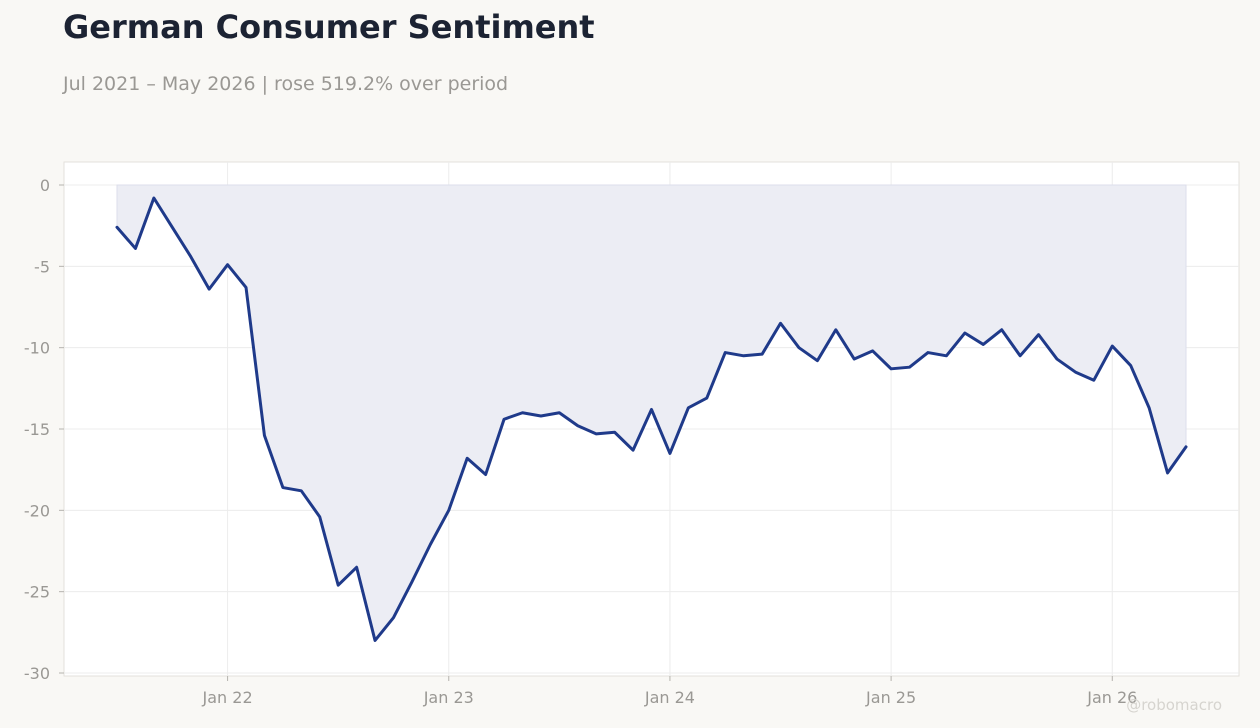  I want to click on y-tick-label: -20, so click(37, 510).